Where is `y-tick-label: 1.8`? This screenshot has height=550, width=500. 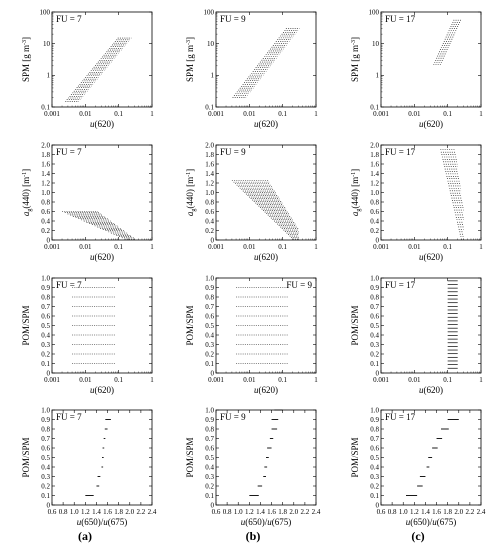 y-tick-label: 1.8 is located at coordinates (374, 155).